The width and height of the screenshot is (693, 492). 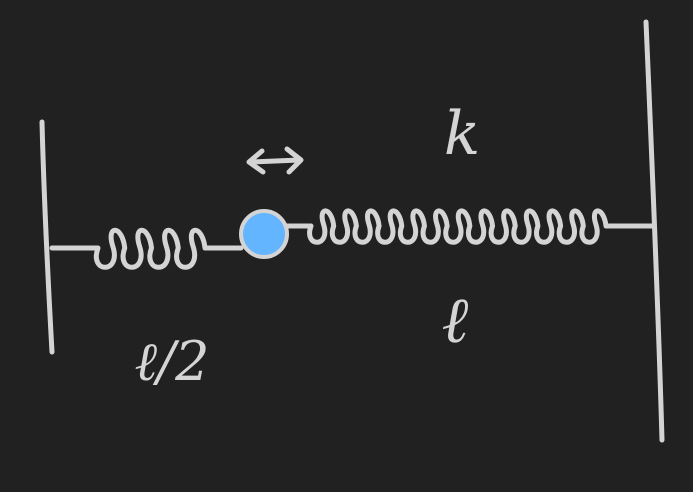 What do you see at coordinates (264, 234) in the screenshot?
I see `mass-ball` at bounding box center [264, 234].